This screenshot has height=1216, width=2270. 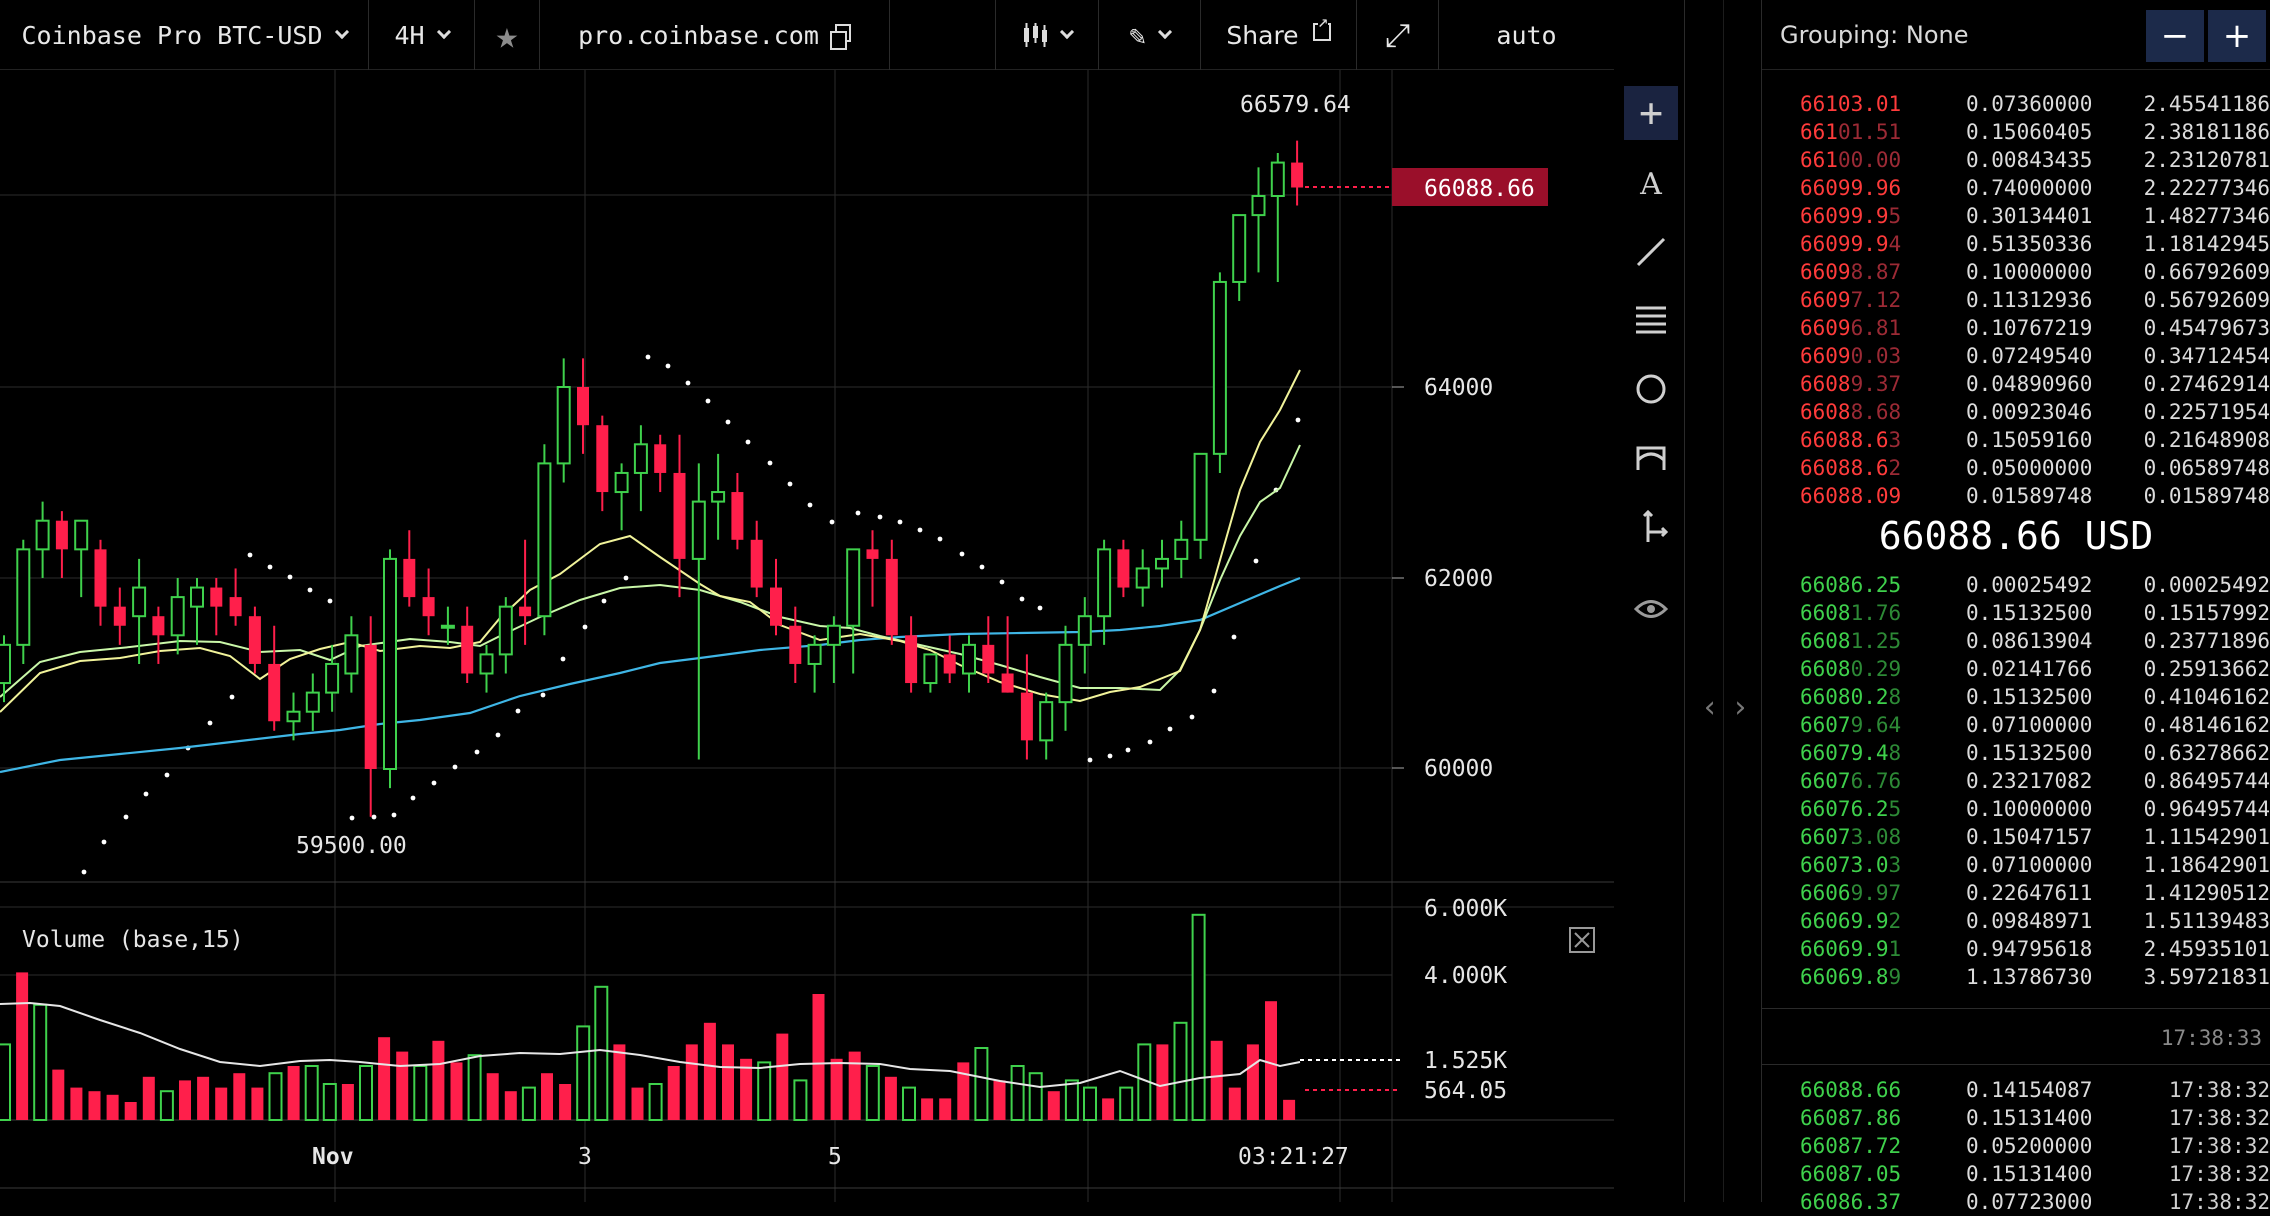 I want to click on volume-panel-close-icon, so click(x=1582, y=940).